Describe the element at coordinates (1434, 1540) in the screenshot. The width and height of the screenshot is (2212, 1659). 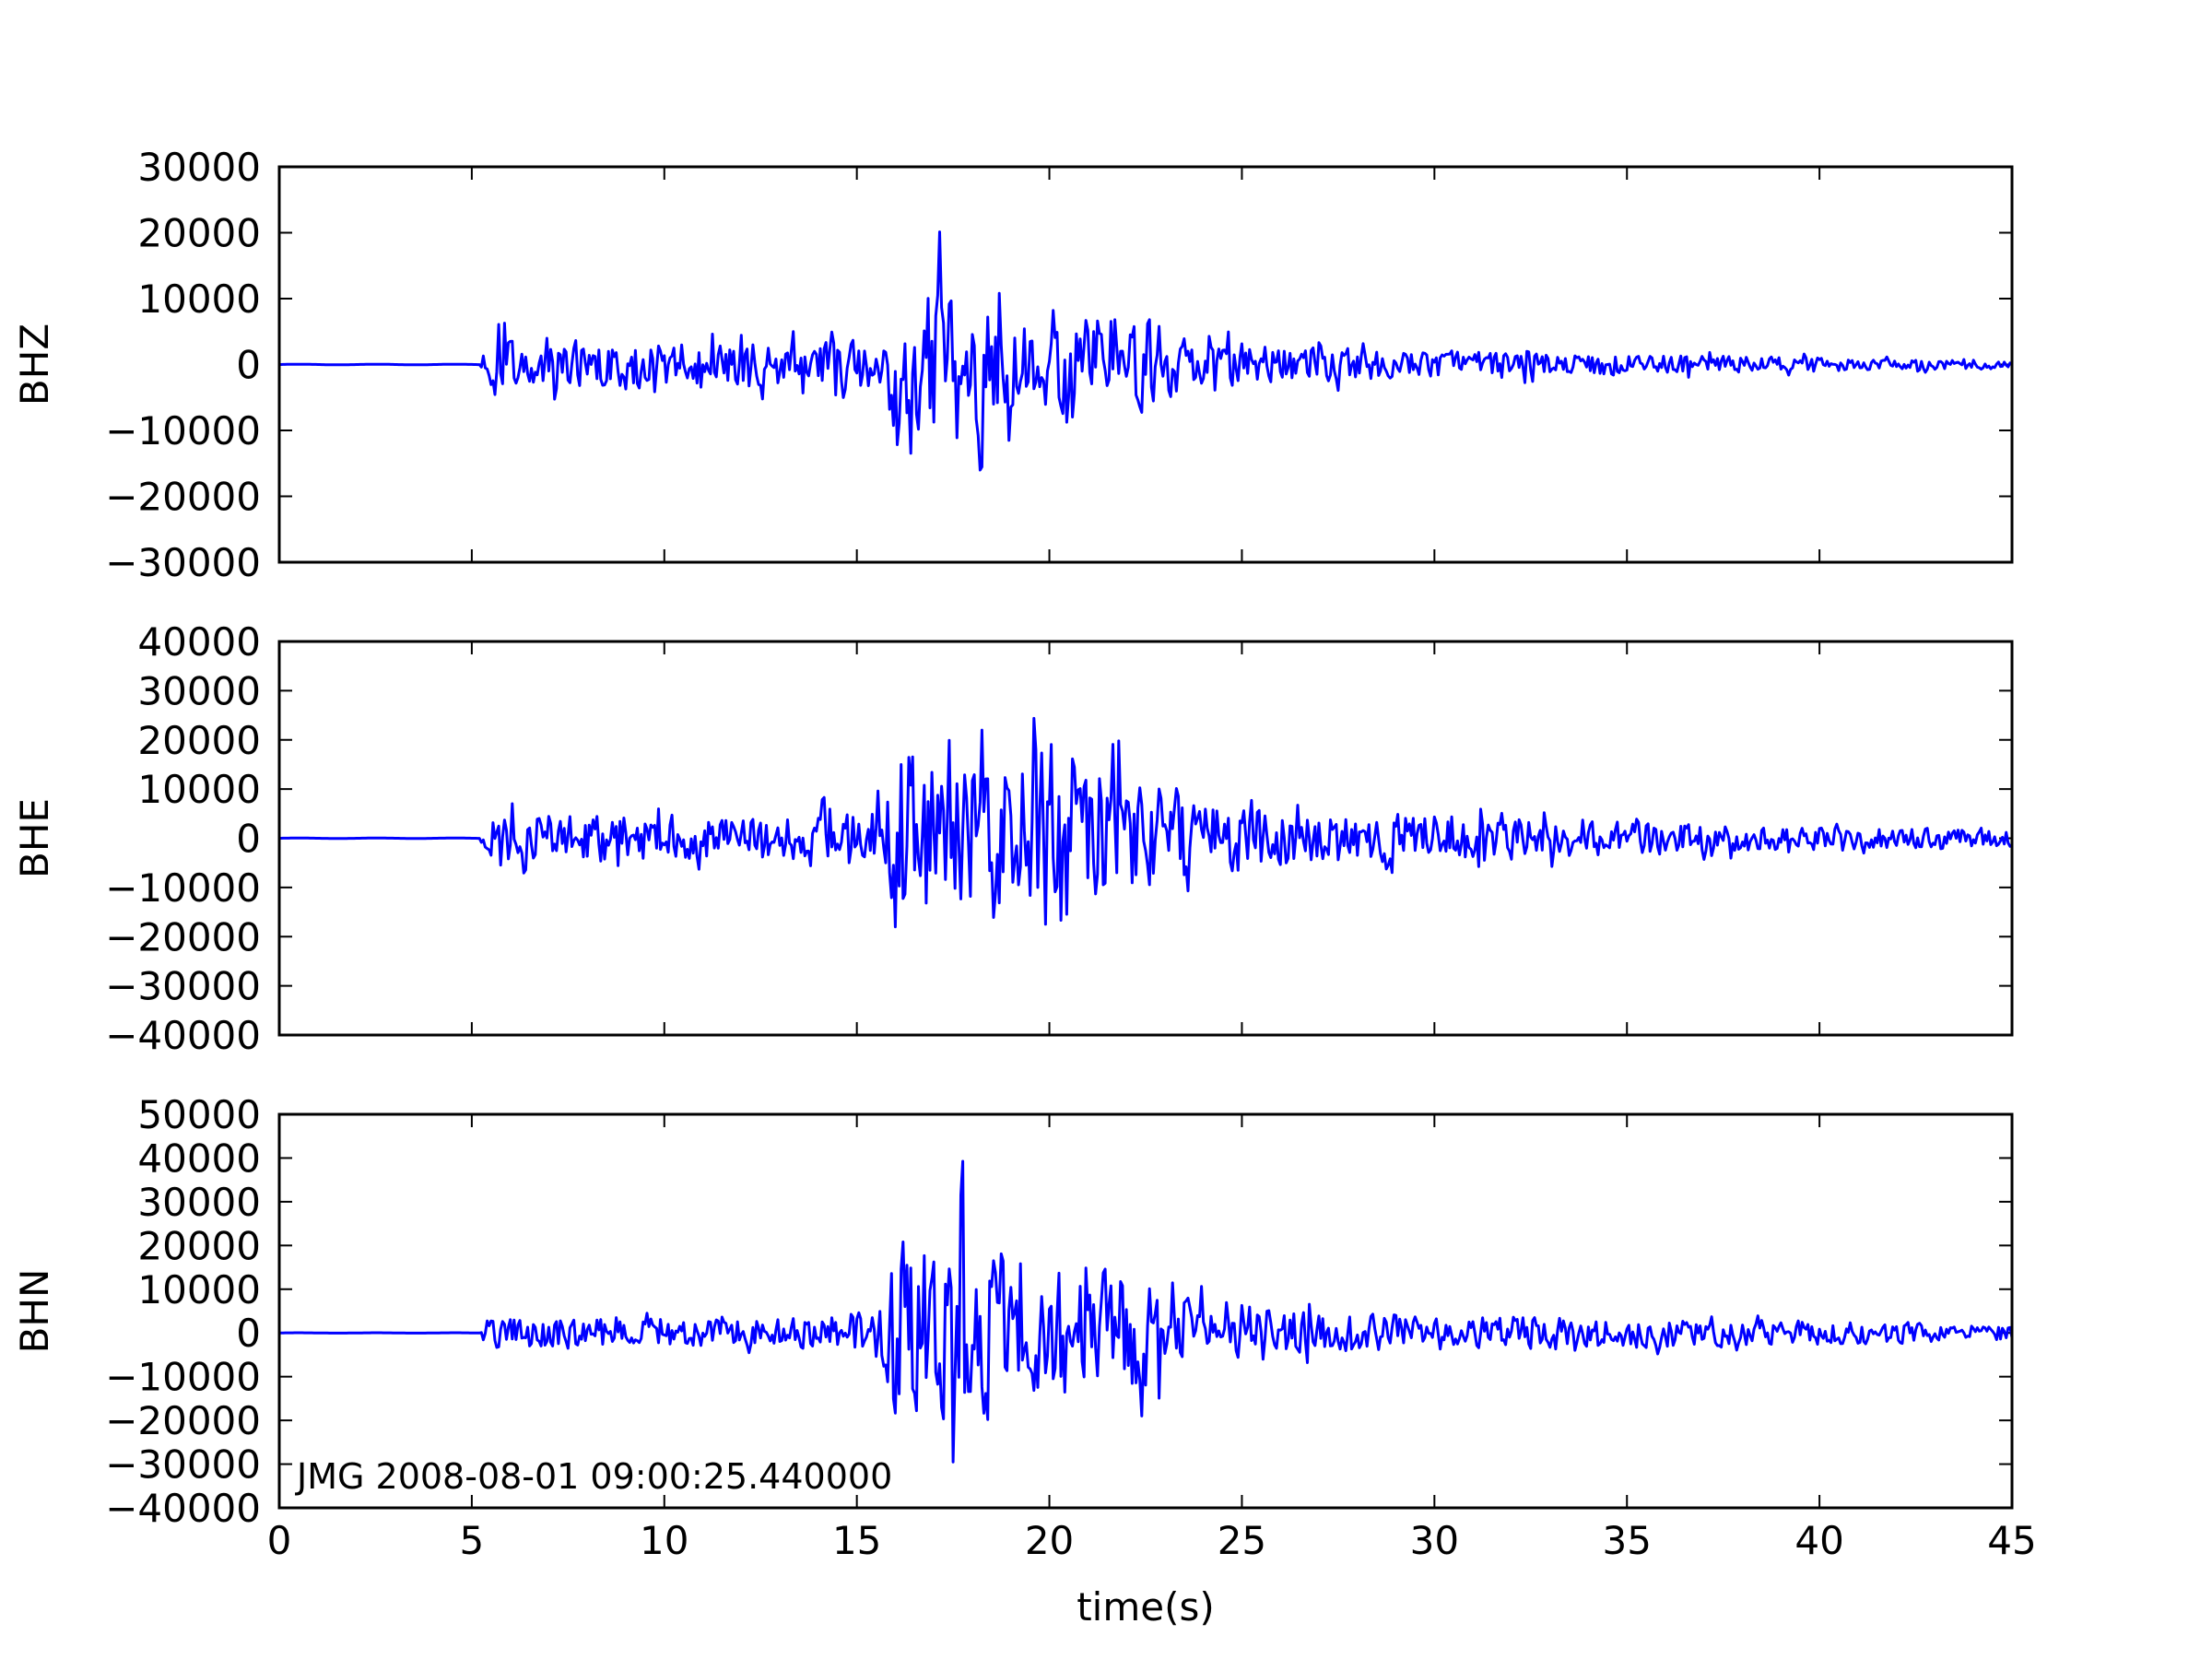
I see `x-tick-label: 30` at that location.